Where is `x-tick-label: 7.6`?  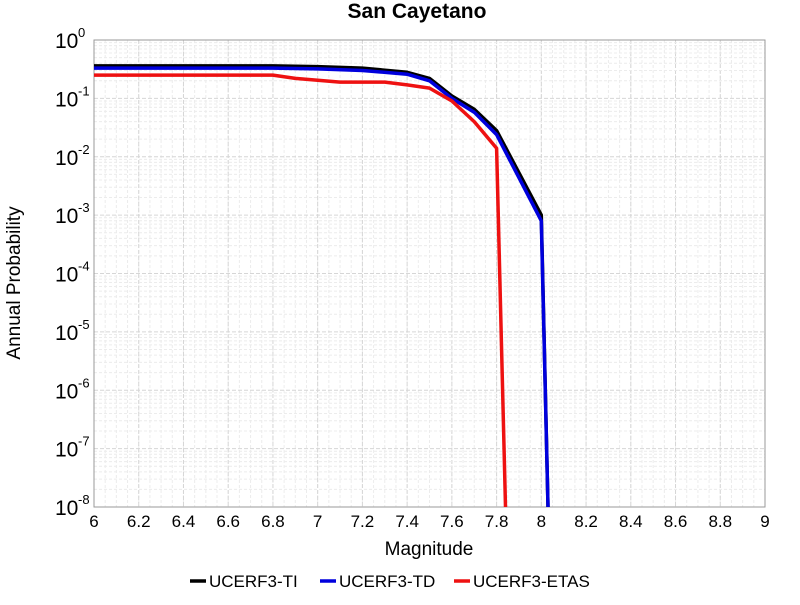 x-tick-label: 7.6 is located at coordinates (452, 521).